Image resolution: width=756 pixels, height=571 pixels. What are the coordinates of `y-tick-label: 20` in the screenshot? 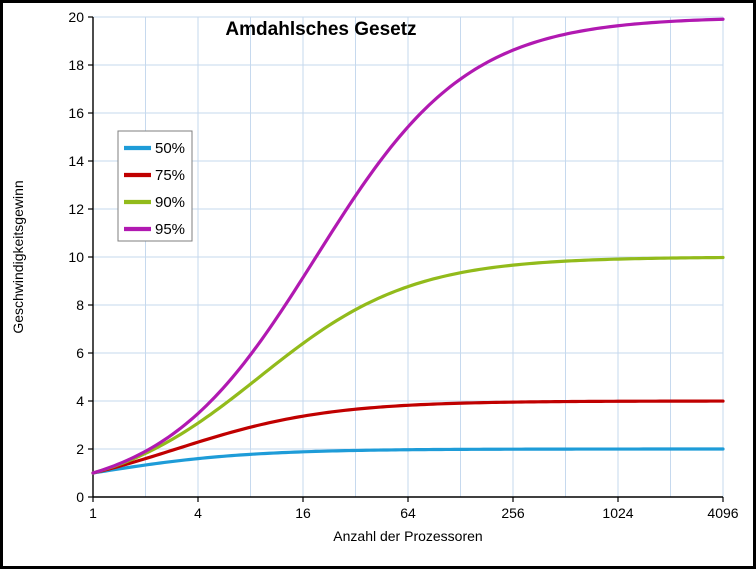 It's located at (76, 17).